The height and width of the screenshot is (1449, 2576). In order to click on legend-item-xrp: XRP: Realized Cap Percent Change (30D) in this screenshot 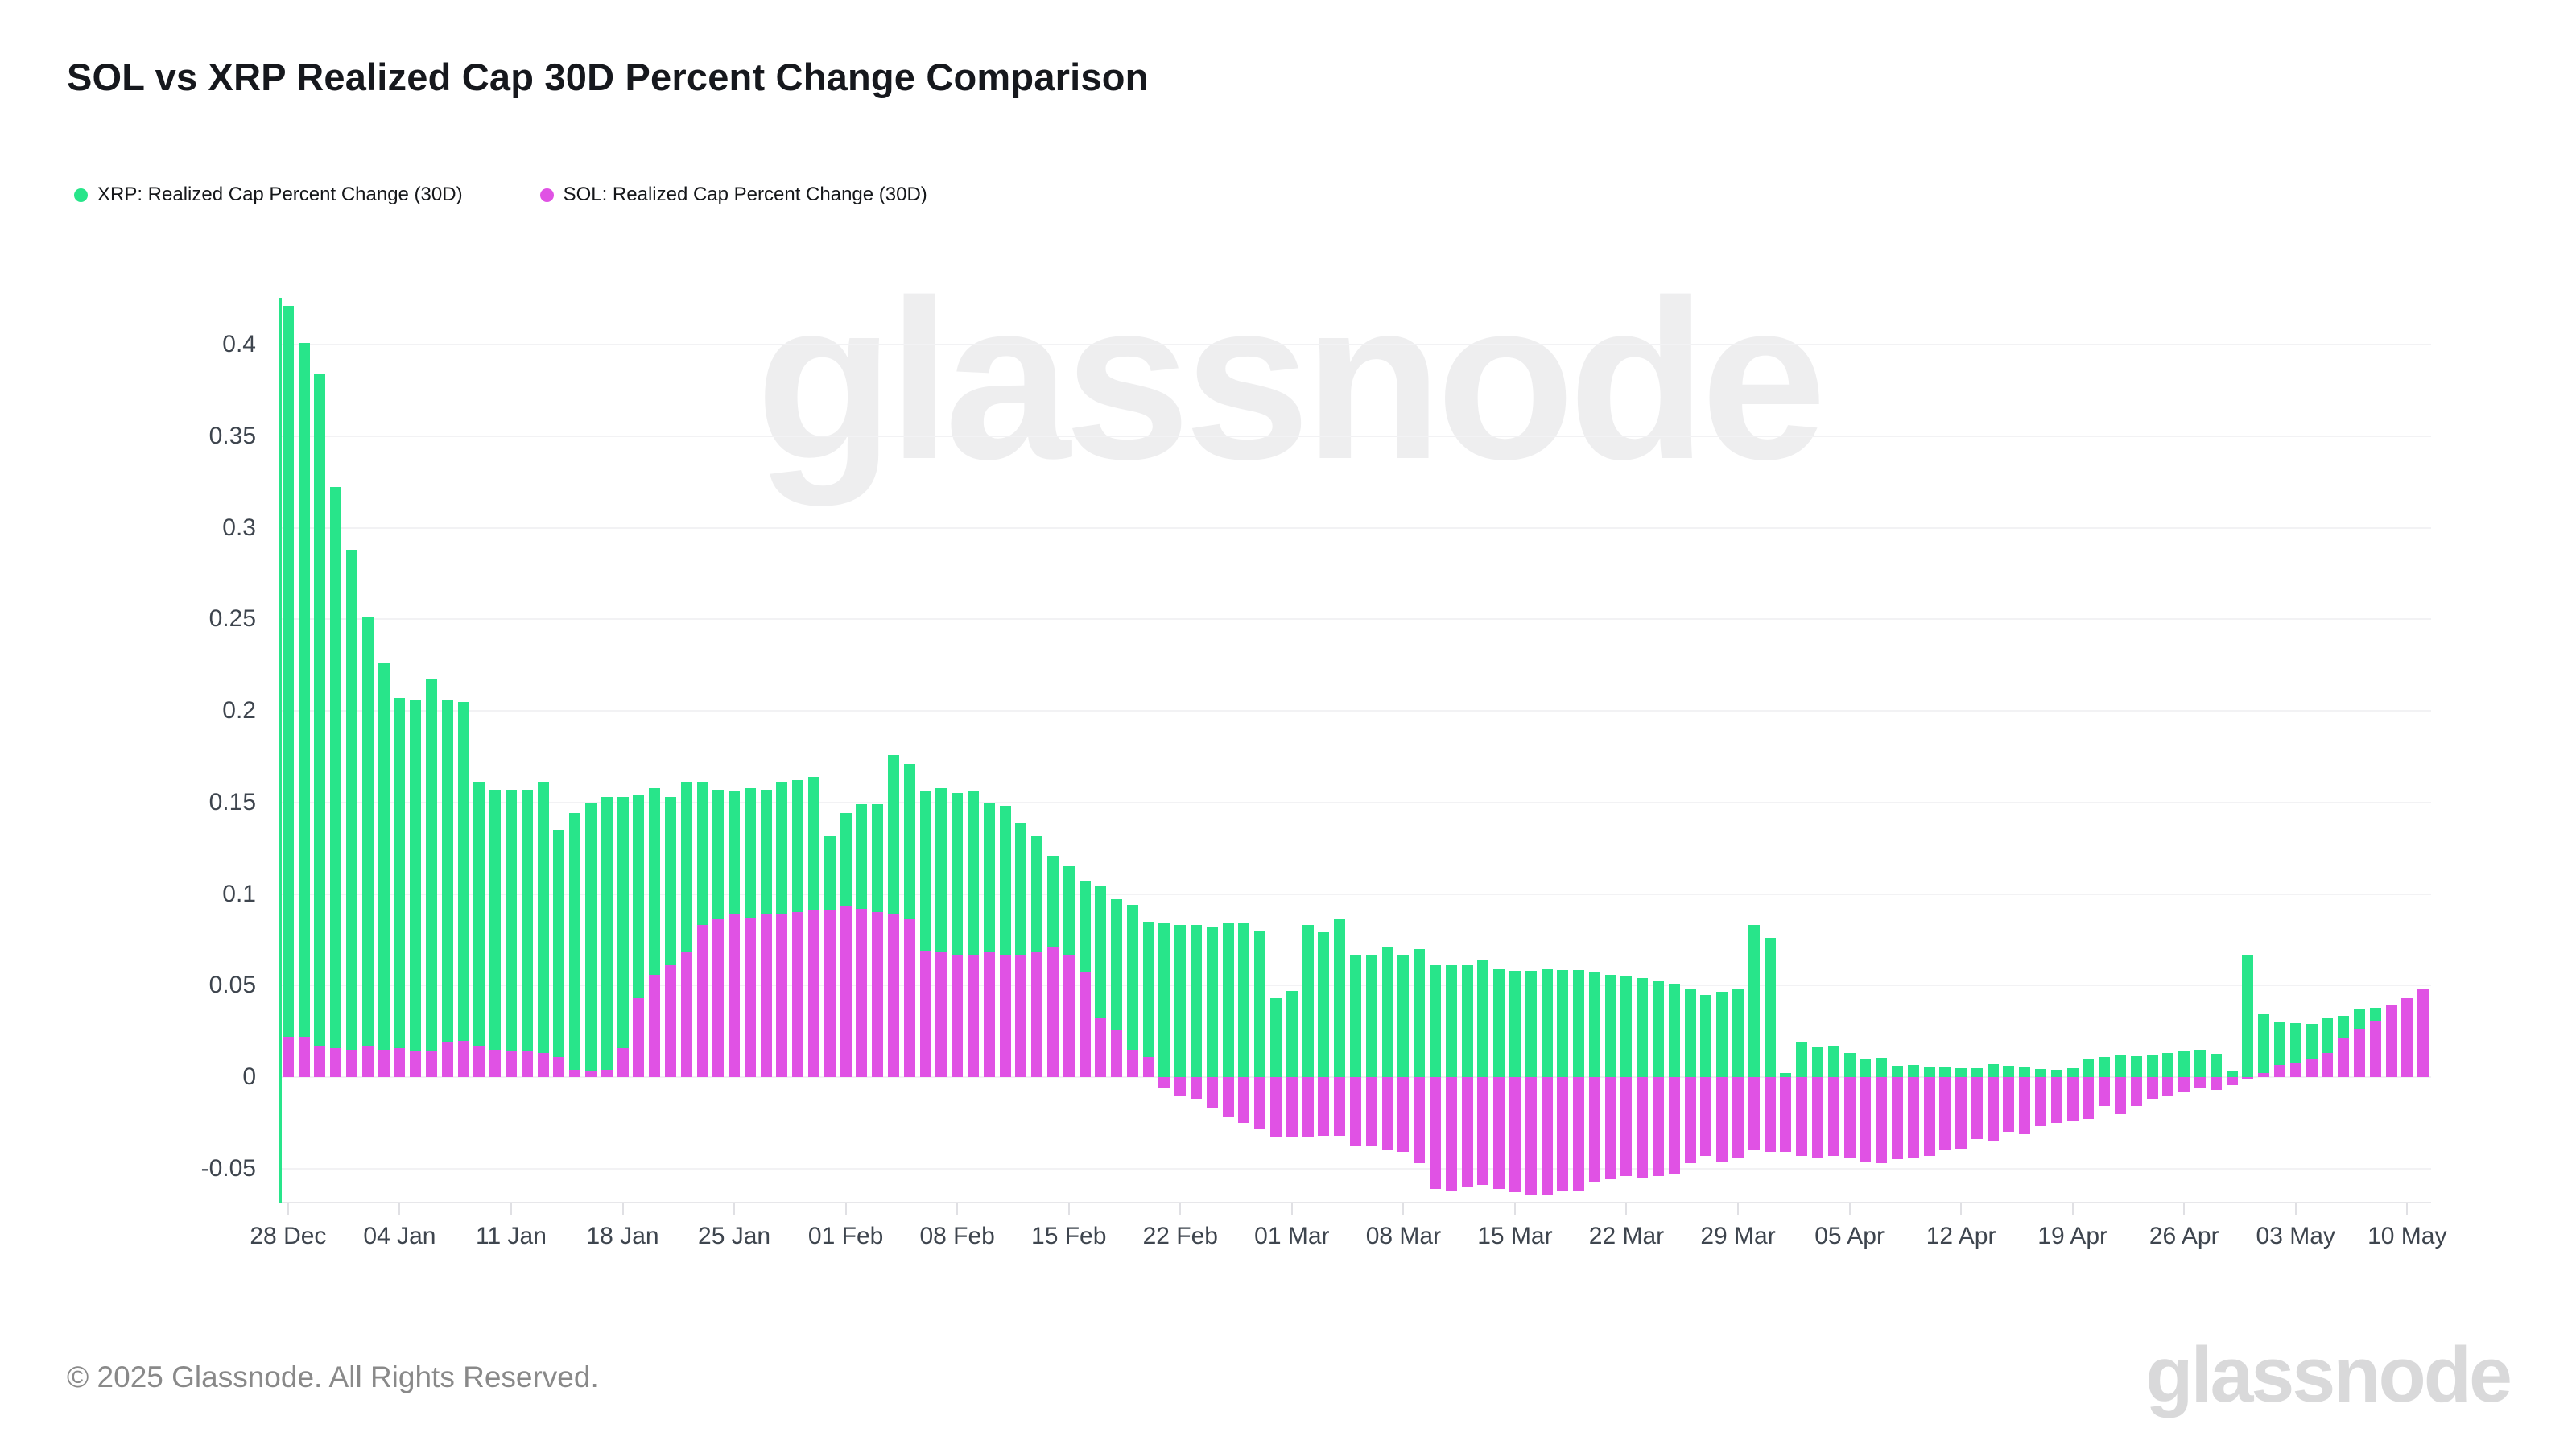, I will do `click(268, 195)`.